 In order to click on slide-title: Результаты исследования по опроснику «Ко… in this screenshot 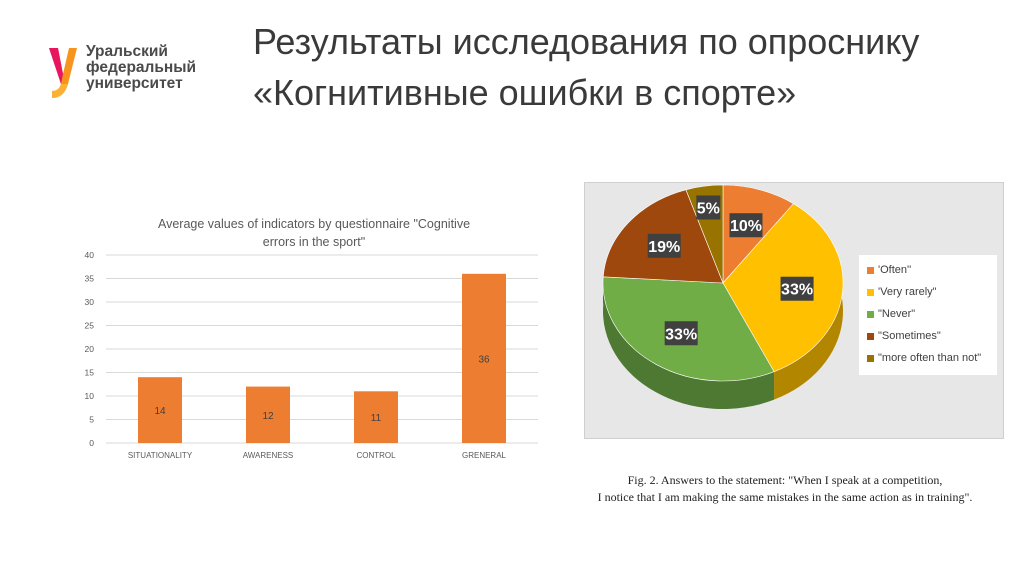, I will do `click(586, 67)`.